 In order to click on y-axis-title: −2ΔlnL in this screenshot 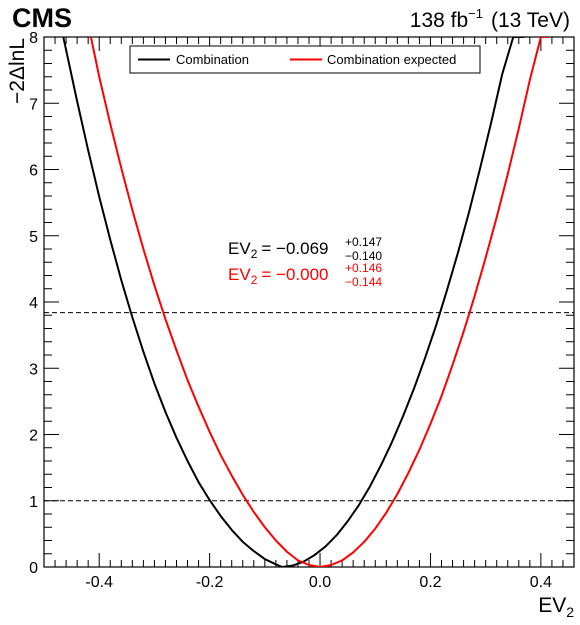, I will do `click(17, 71)`.